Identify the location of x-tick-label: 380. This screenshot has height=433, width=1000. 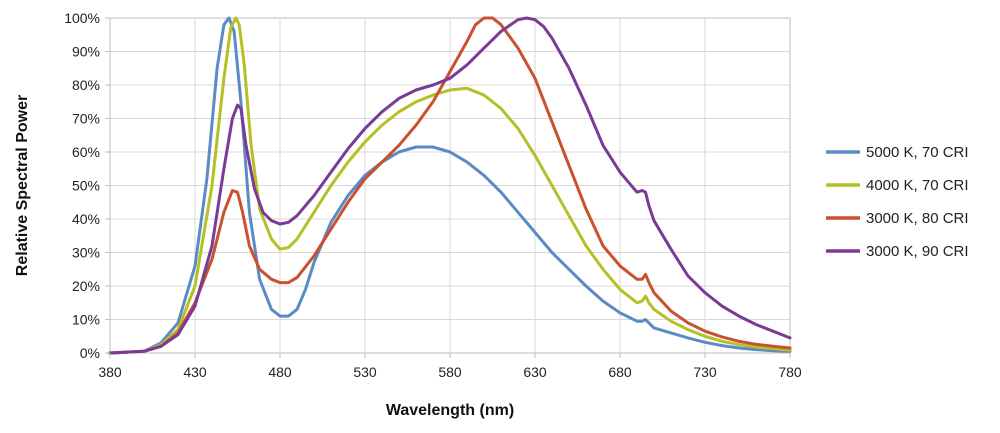
(110, 372).